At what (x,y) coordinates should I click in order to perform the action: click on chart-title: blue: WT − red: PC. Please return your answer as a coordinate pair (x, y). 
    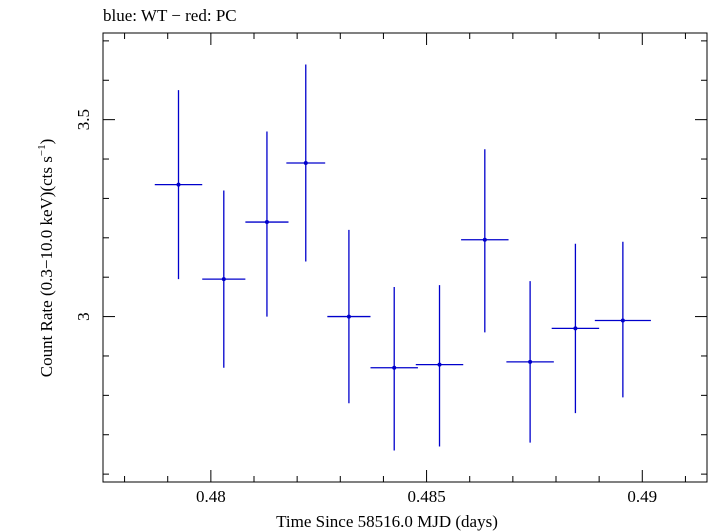
    Looking at the image, I should click on (170, 15).